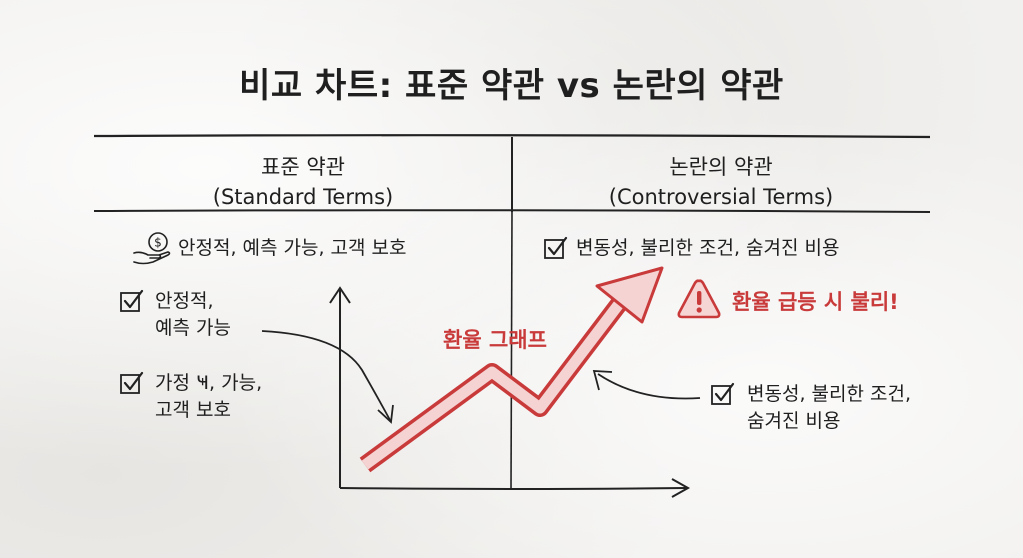  What do you see at coordinates (699, 299) in the screenshot?
I see `warning-triangle-icon` at bounding box center [699, 299].